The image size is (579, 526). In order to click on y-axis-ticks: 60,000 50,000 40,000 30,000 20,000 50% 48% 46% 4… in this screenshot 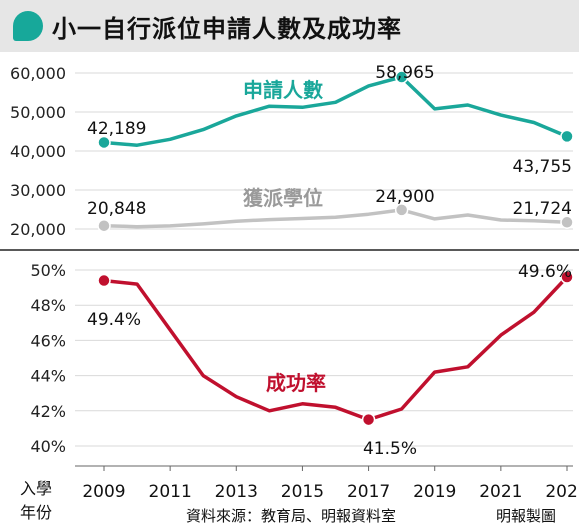, I will do `click(38, 260)`.